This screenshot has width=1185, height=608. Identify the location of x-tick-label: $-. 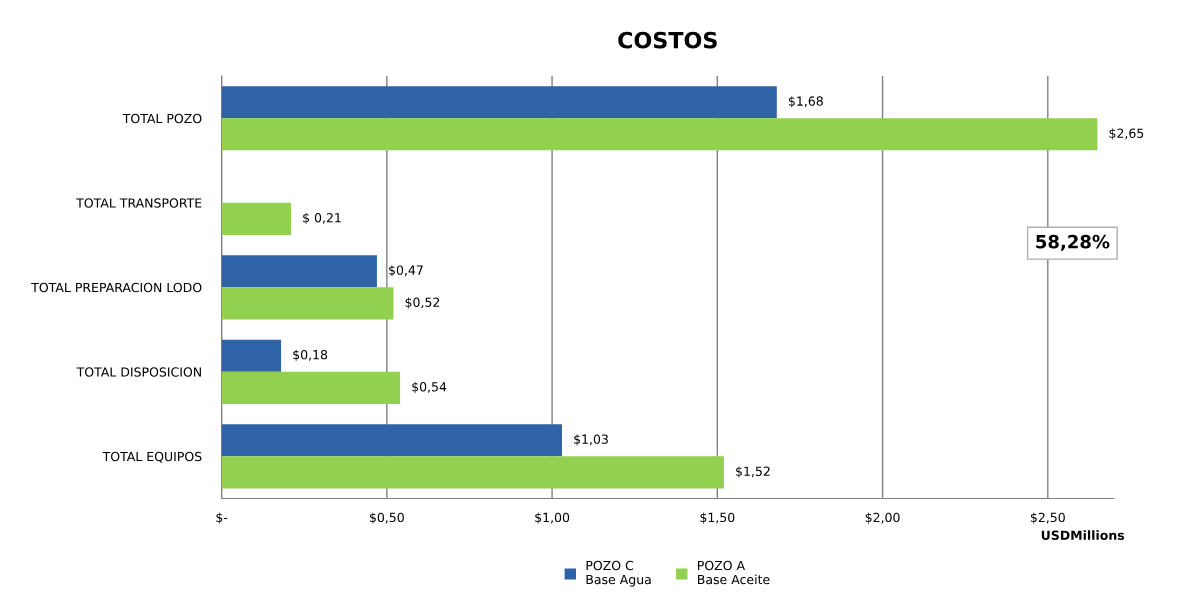
(222, 518).